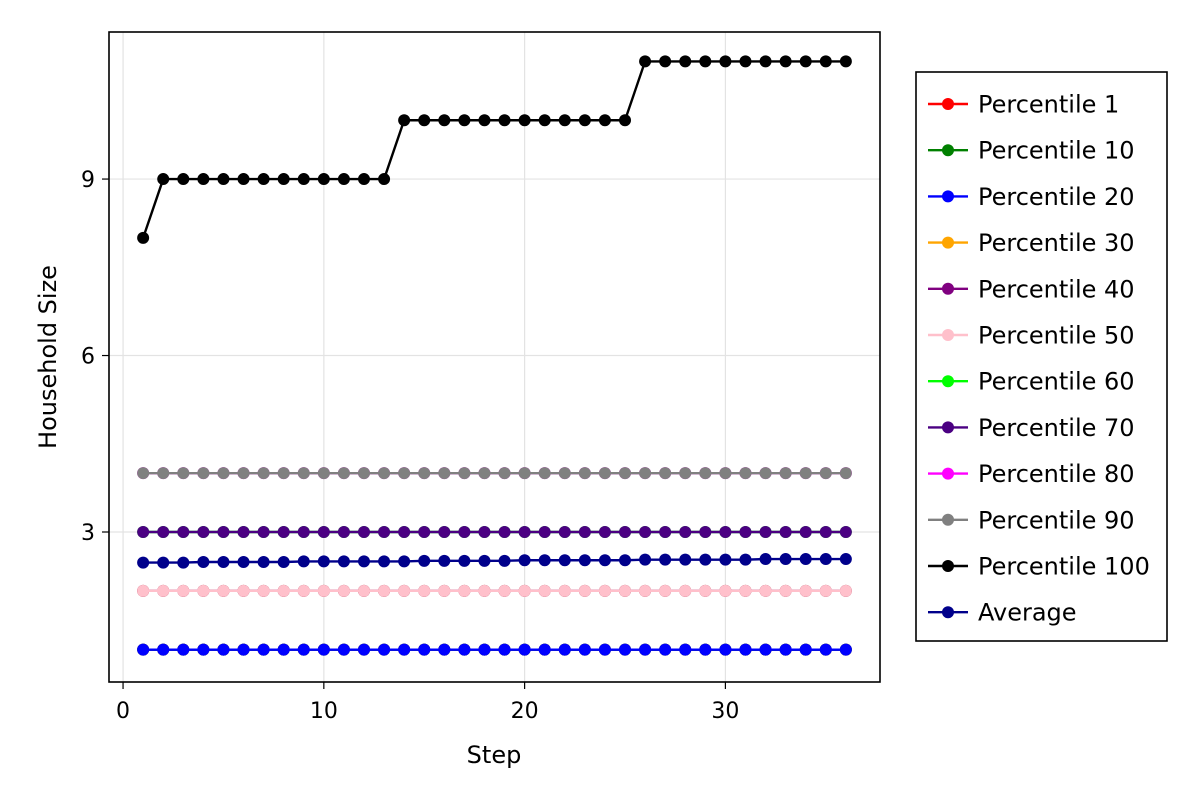 Image resolution: width=1200 pixels, height=800 pixels. I want to click on x-axis-title: Step, so click(494, 755).